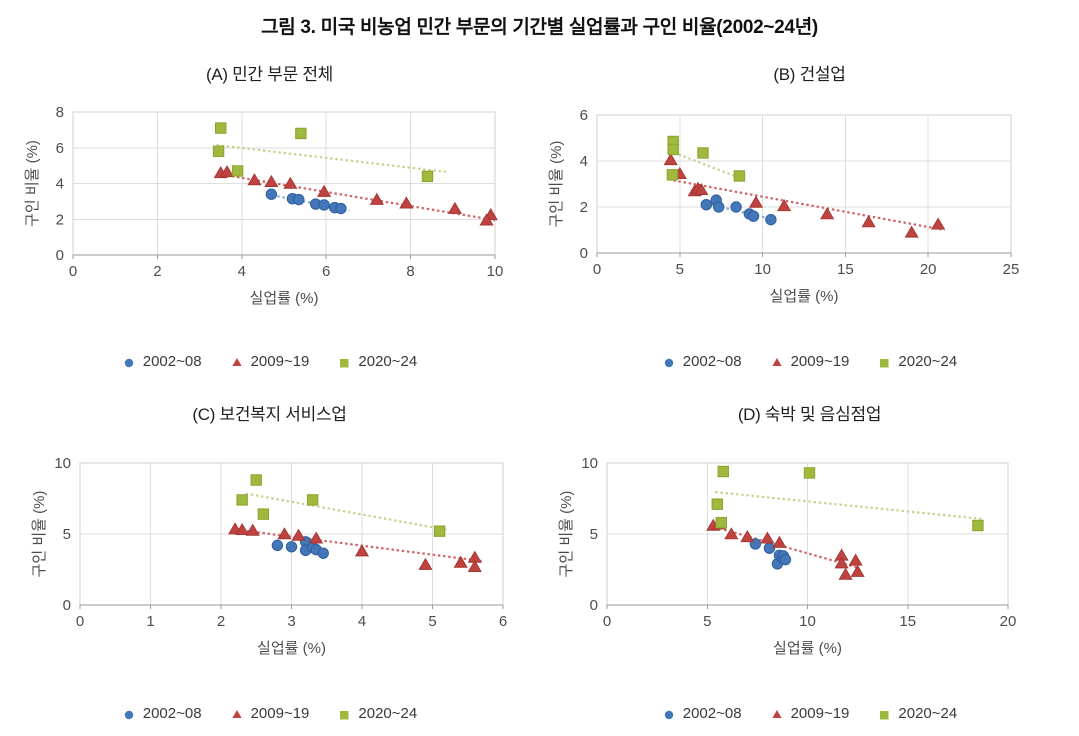 This screenshot has height=736, width=1079. Describe the element at coordinates (809, 74) in the screenshot. I see `panel-b-subtitle: (B) 건설업` at that location.